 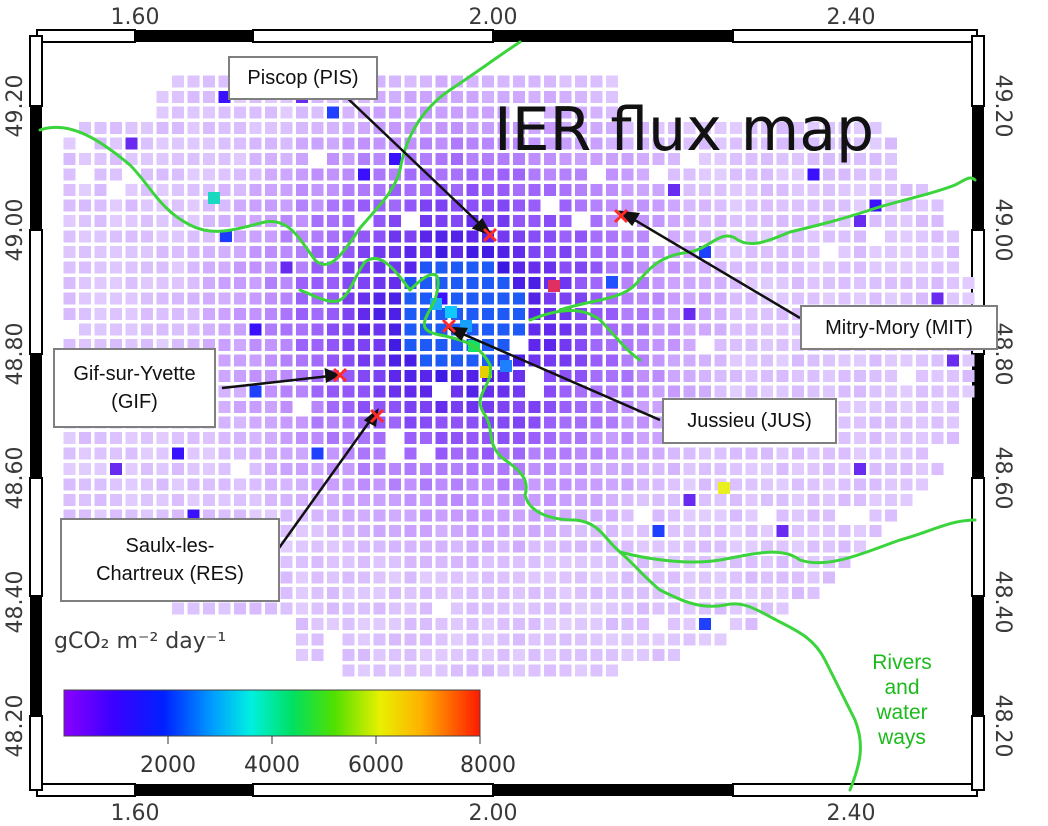 What do you see at coordinates (328, 757) in the screenshot?
I see `colorbar-ticks: 2000 4000 6000 8000` at bounding box center [328, 757].